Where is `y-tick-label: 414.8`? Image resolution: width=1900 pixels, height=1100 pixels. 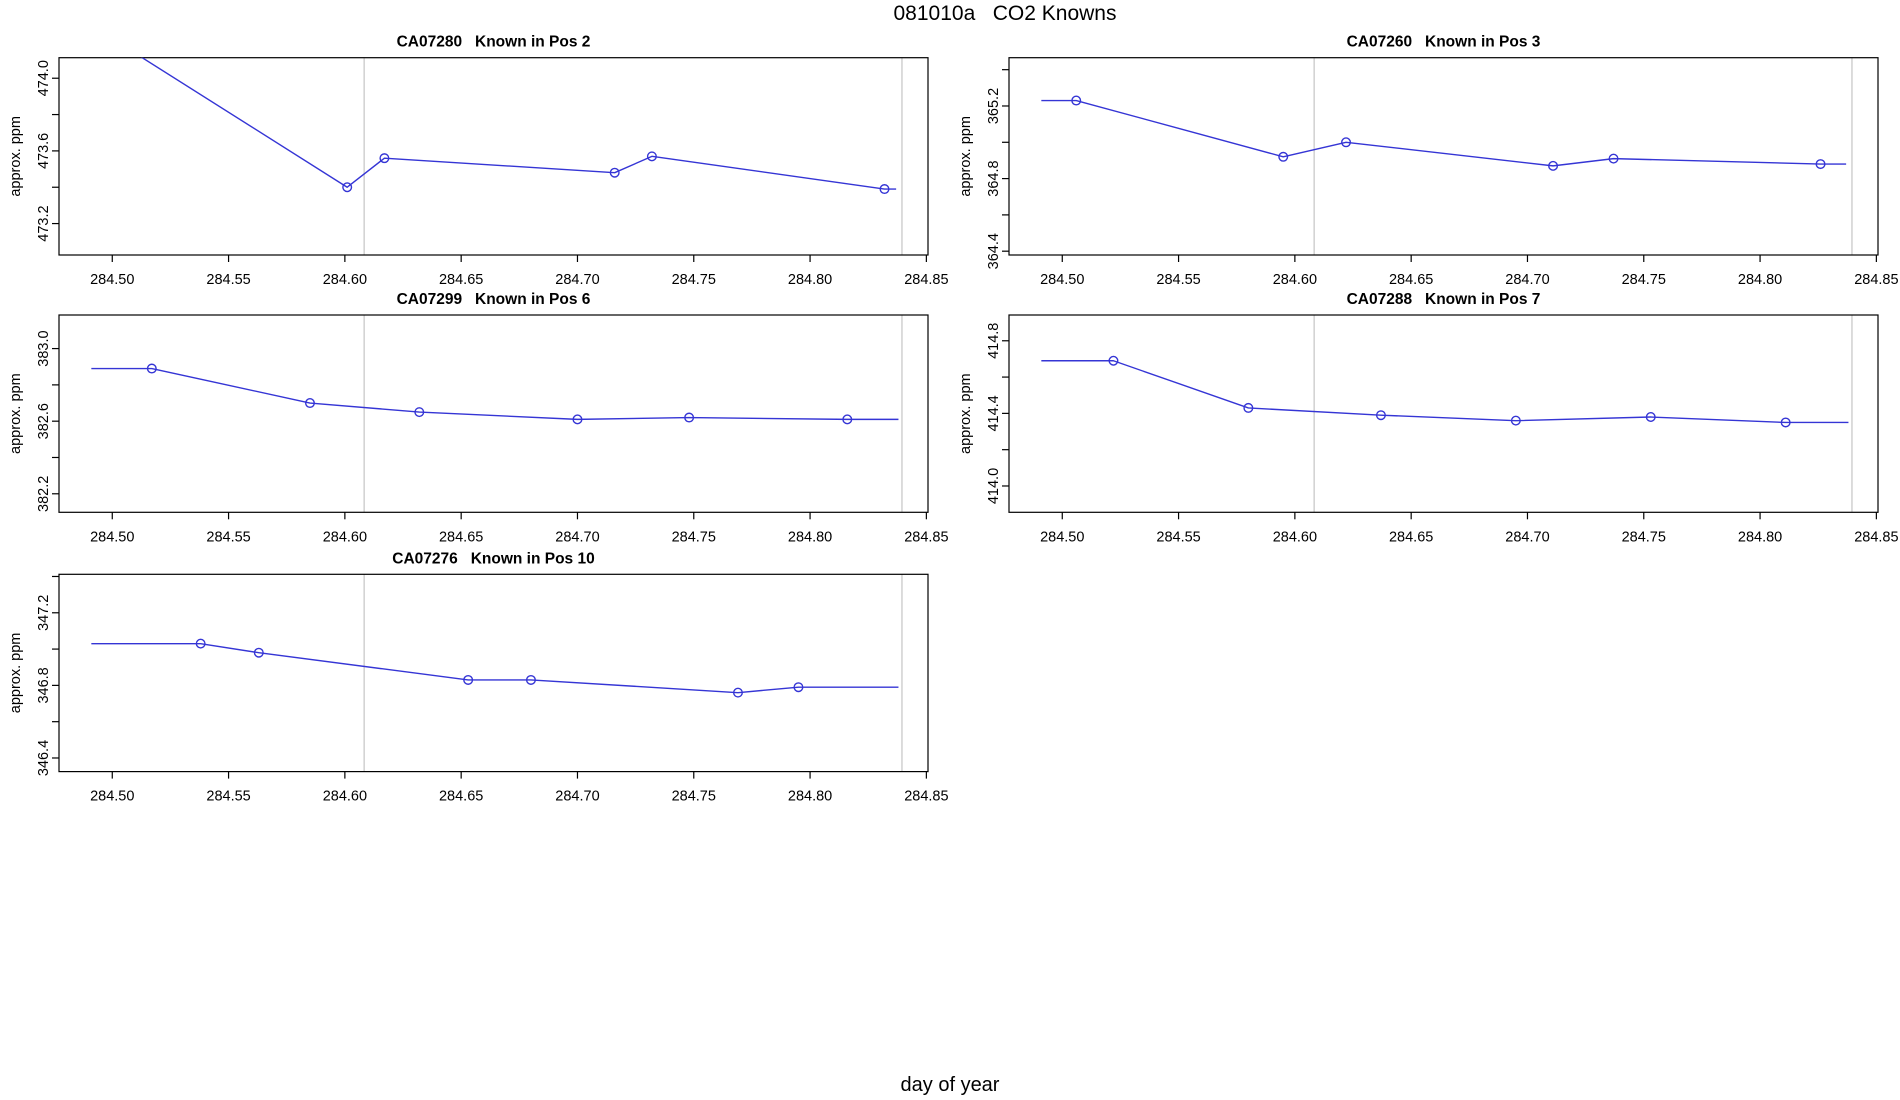
y-tick-label: 414.8 is located at coordinates (994, 341).